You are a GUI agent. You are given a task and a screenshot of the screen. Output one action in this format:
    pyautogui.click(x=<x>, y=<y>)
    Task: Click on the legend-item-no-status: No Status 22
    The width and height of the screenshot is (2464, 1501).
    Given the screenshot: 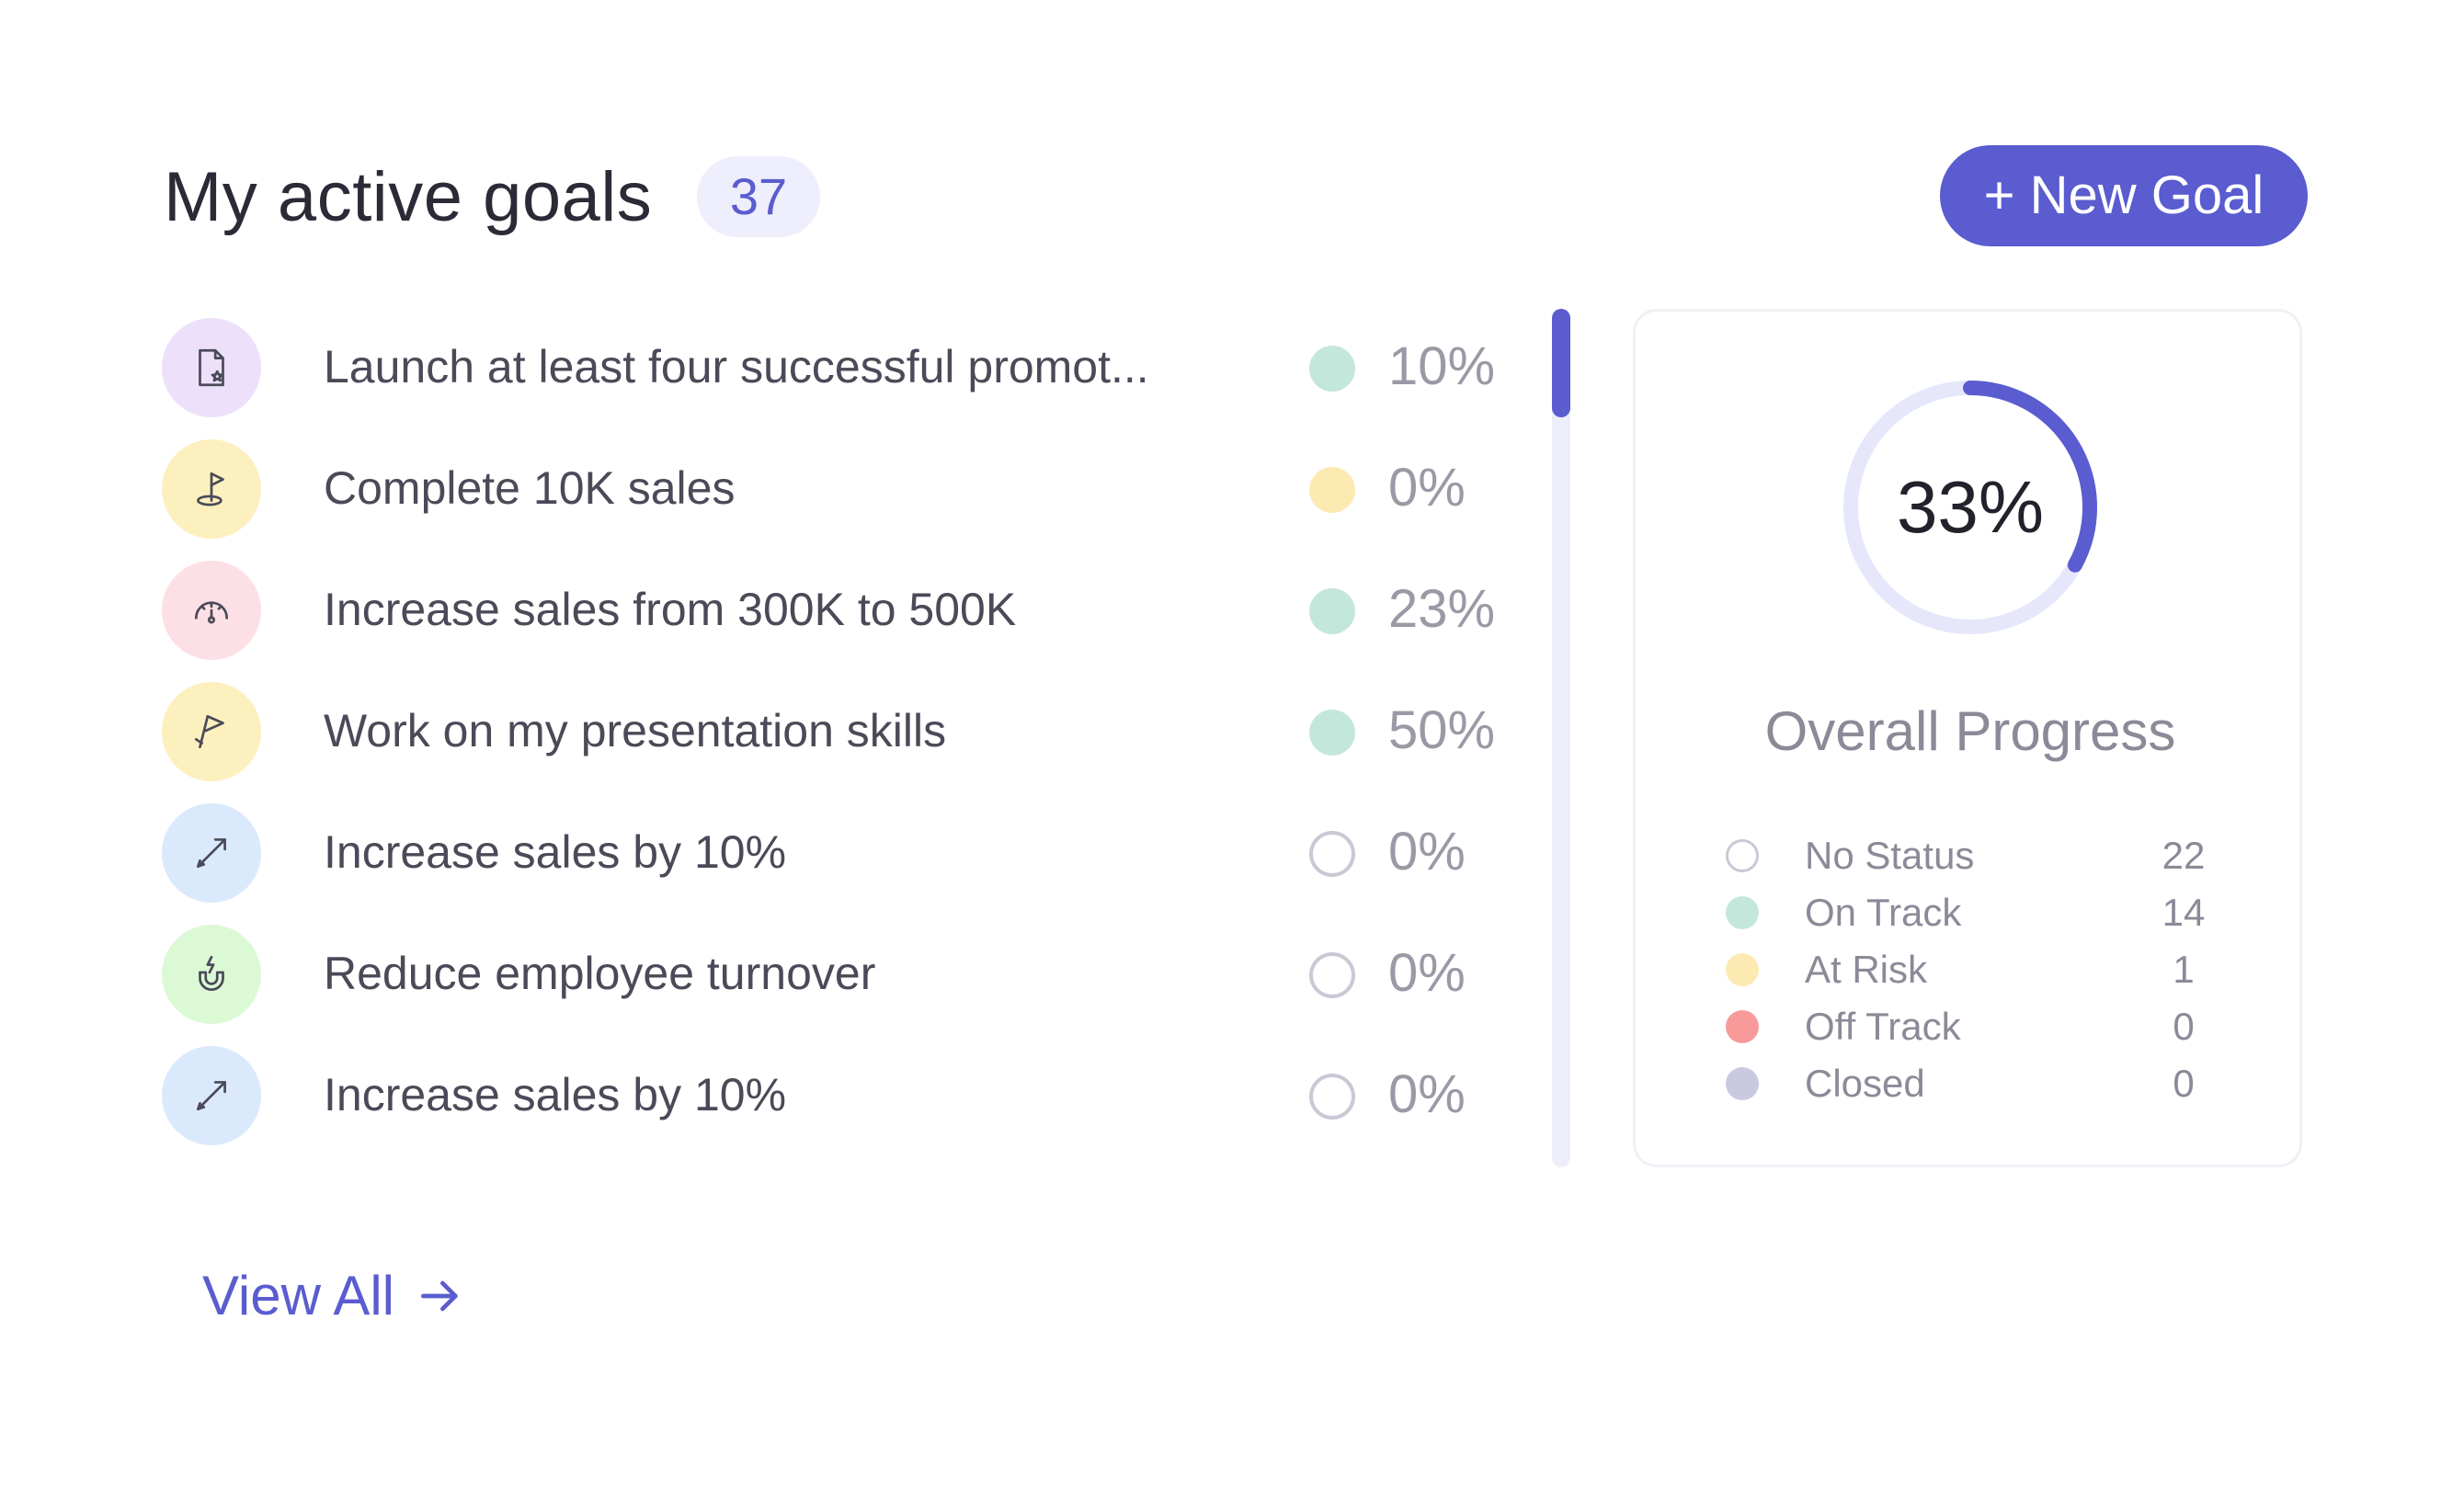 What is the action you would take?
    pyautogui.click(x=1983, y=854)
    